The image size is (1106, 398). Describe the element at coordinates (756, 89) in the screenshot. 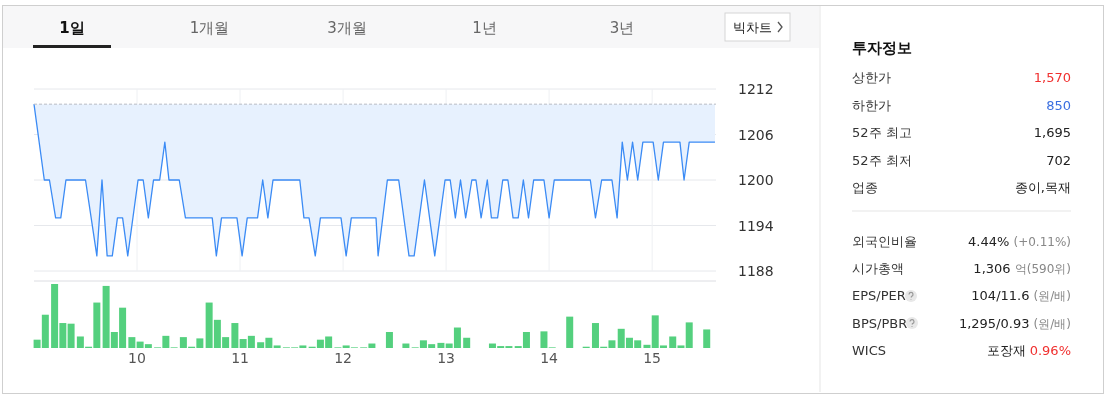

I see `y-tick-label: 1212` at that location.